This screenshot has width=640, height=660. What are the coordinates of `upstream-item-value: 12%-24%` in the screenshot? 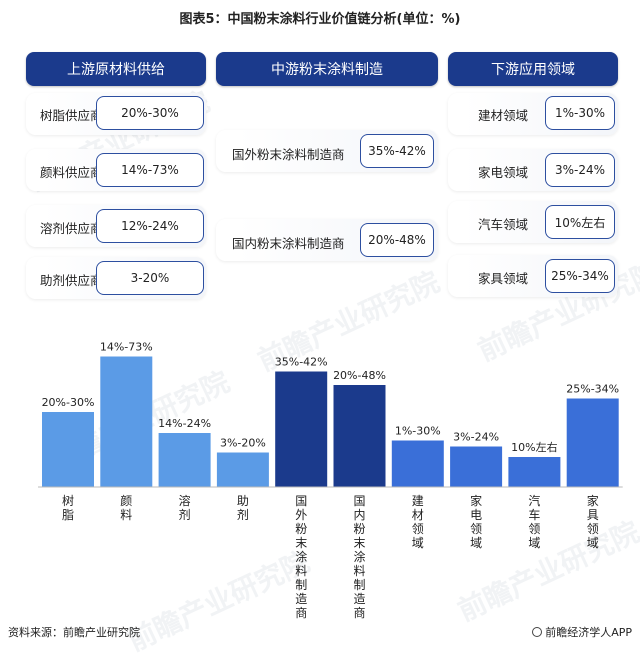 It's located at (150, 226).